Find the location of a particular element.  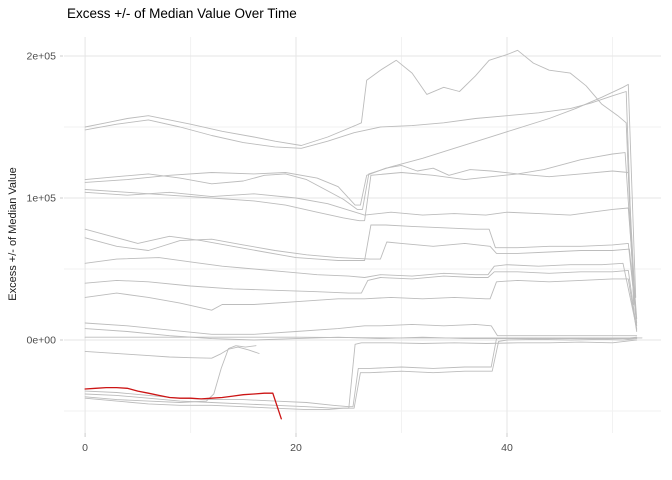

x-tick-label: 40 is located at coordinates (507, 448).